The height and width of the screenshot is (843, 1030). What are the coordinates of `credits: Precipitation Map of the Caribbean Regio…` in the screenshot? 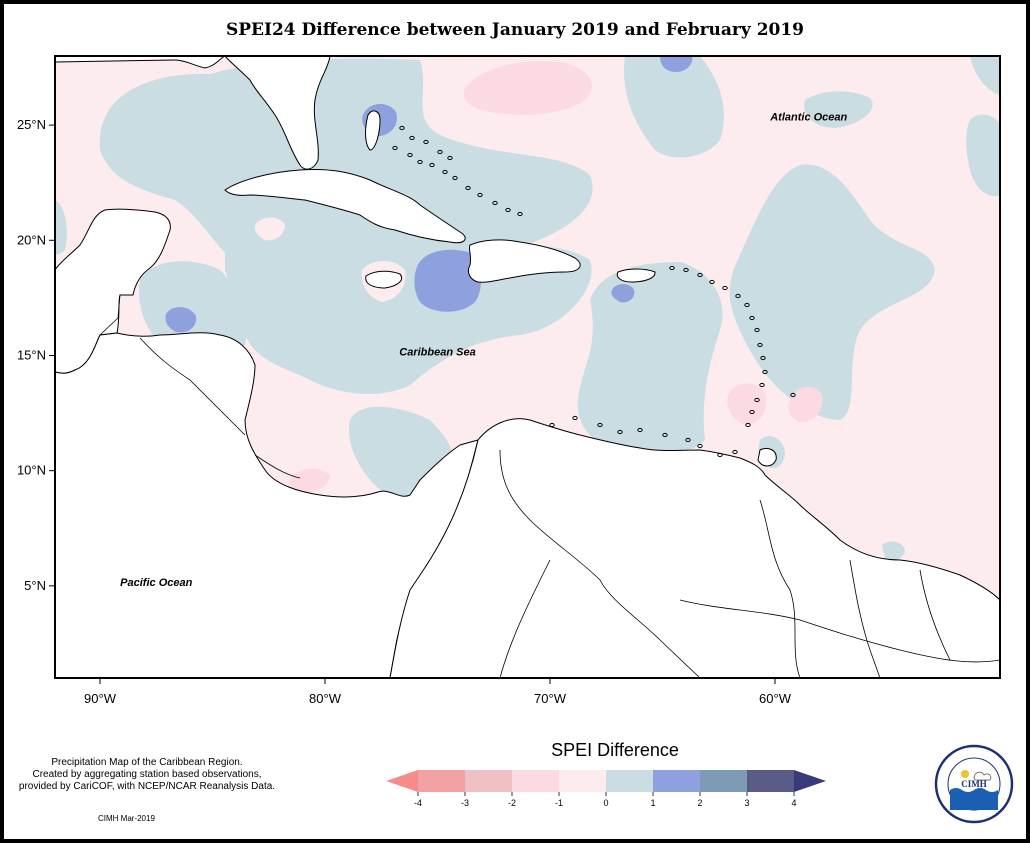 It's located at (147, 775).